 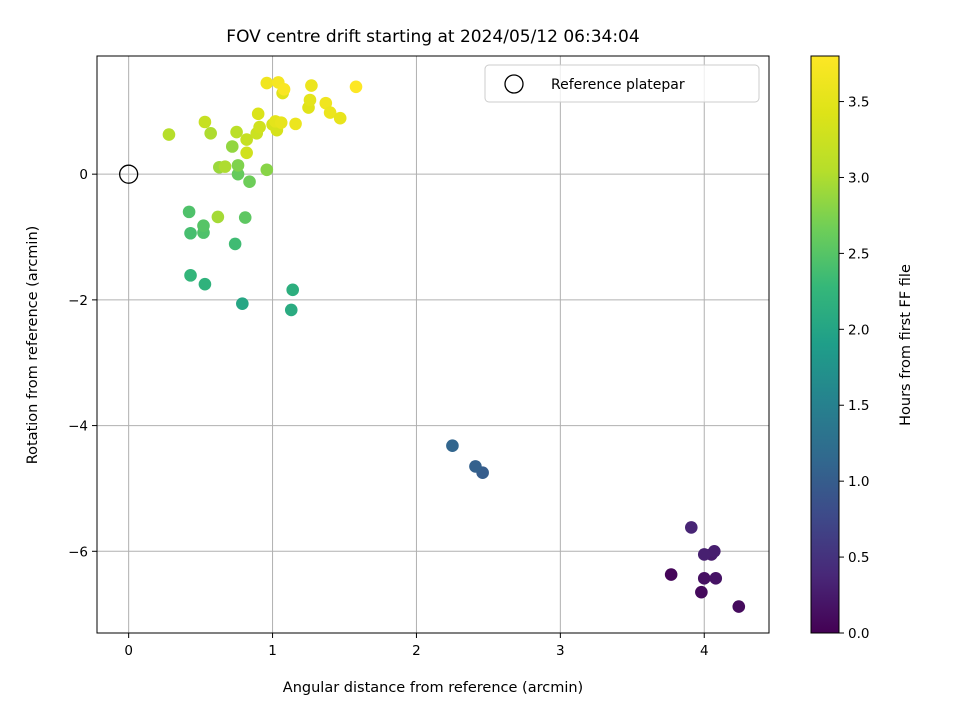 What do you see at coordinates (433, 688) in the screenshot?
I see `x-axis-label: Angular distance from reference (arcmin)` at bounding box center [433, 688].